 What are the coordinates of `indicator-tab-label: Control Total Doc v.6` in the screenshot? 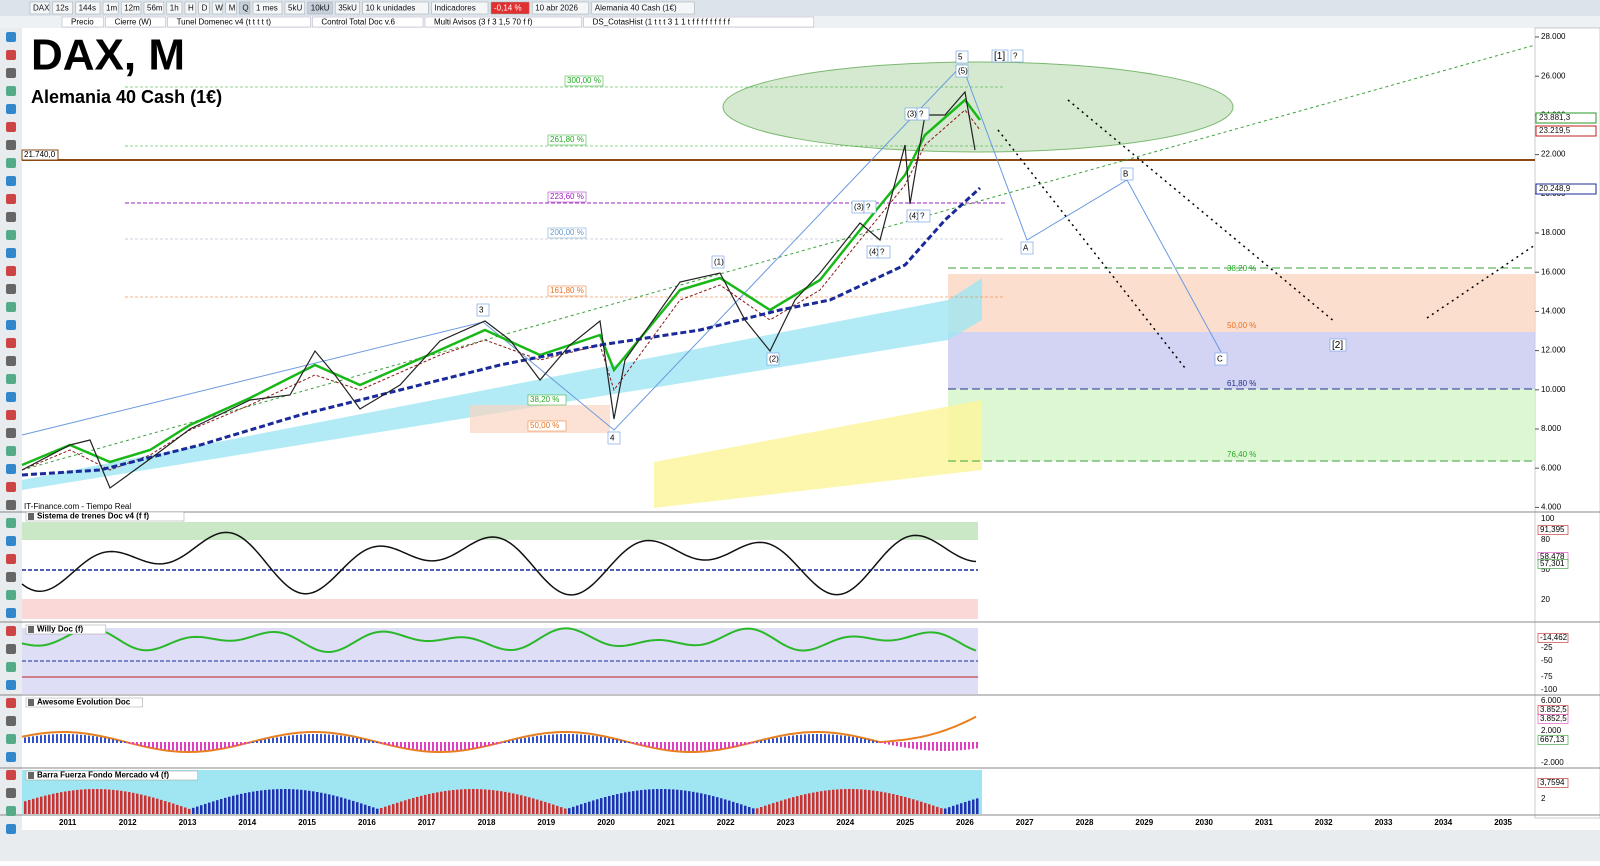 It's located at (358, 22).